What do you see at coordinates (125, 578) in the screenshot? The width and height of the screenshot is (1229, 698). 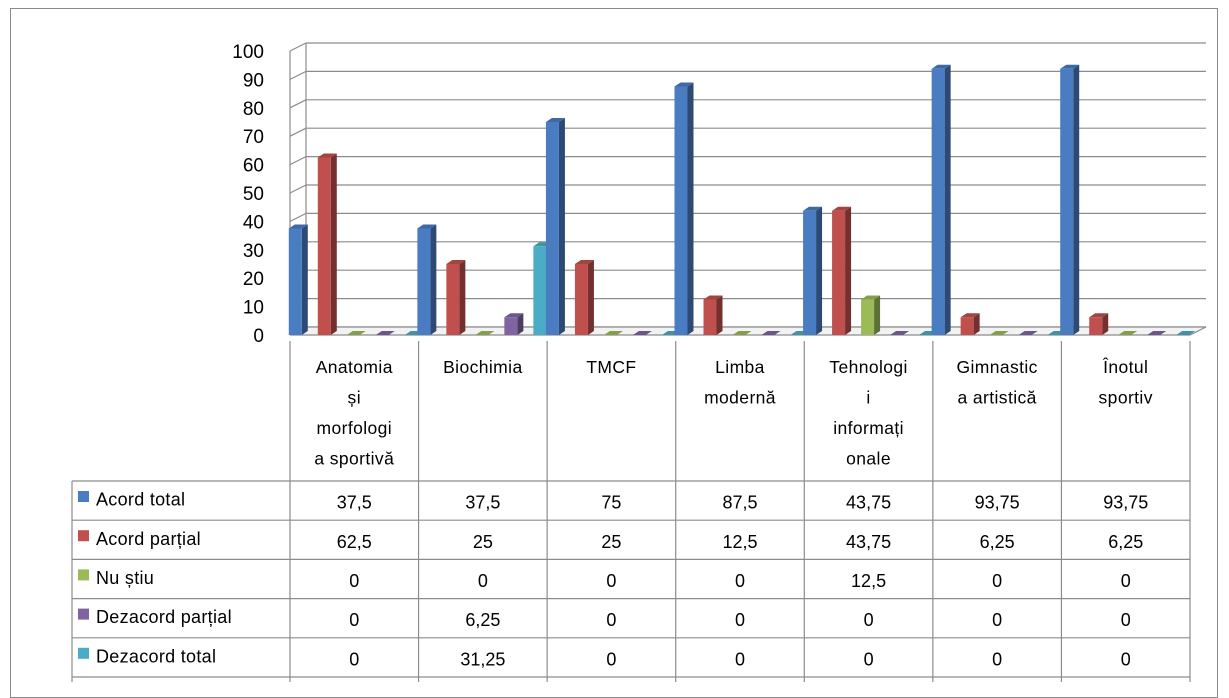 I see `legend-label: Nu știu` at bounding box center [125, 578].